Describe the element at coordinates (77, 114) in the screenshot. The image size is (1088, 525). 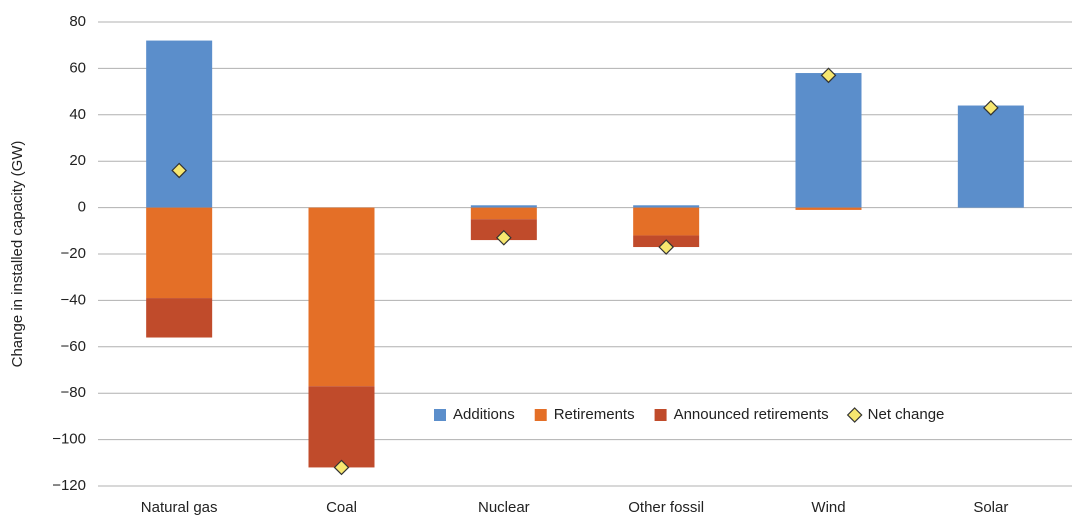
I see `y-tick-label: 40` at that location.